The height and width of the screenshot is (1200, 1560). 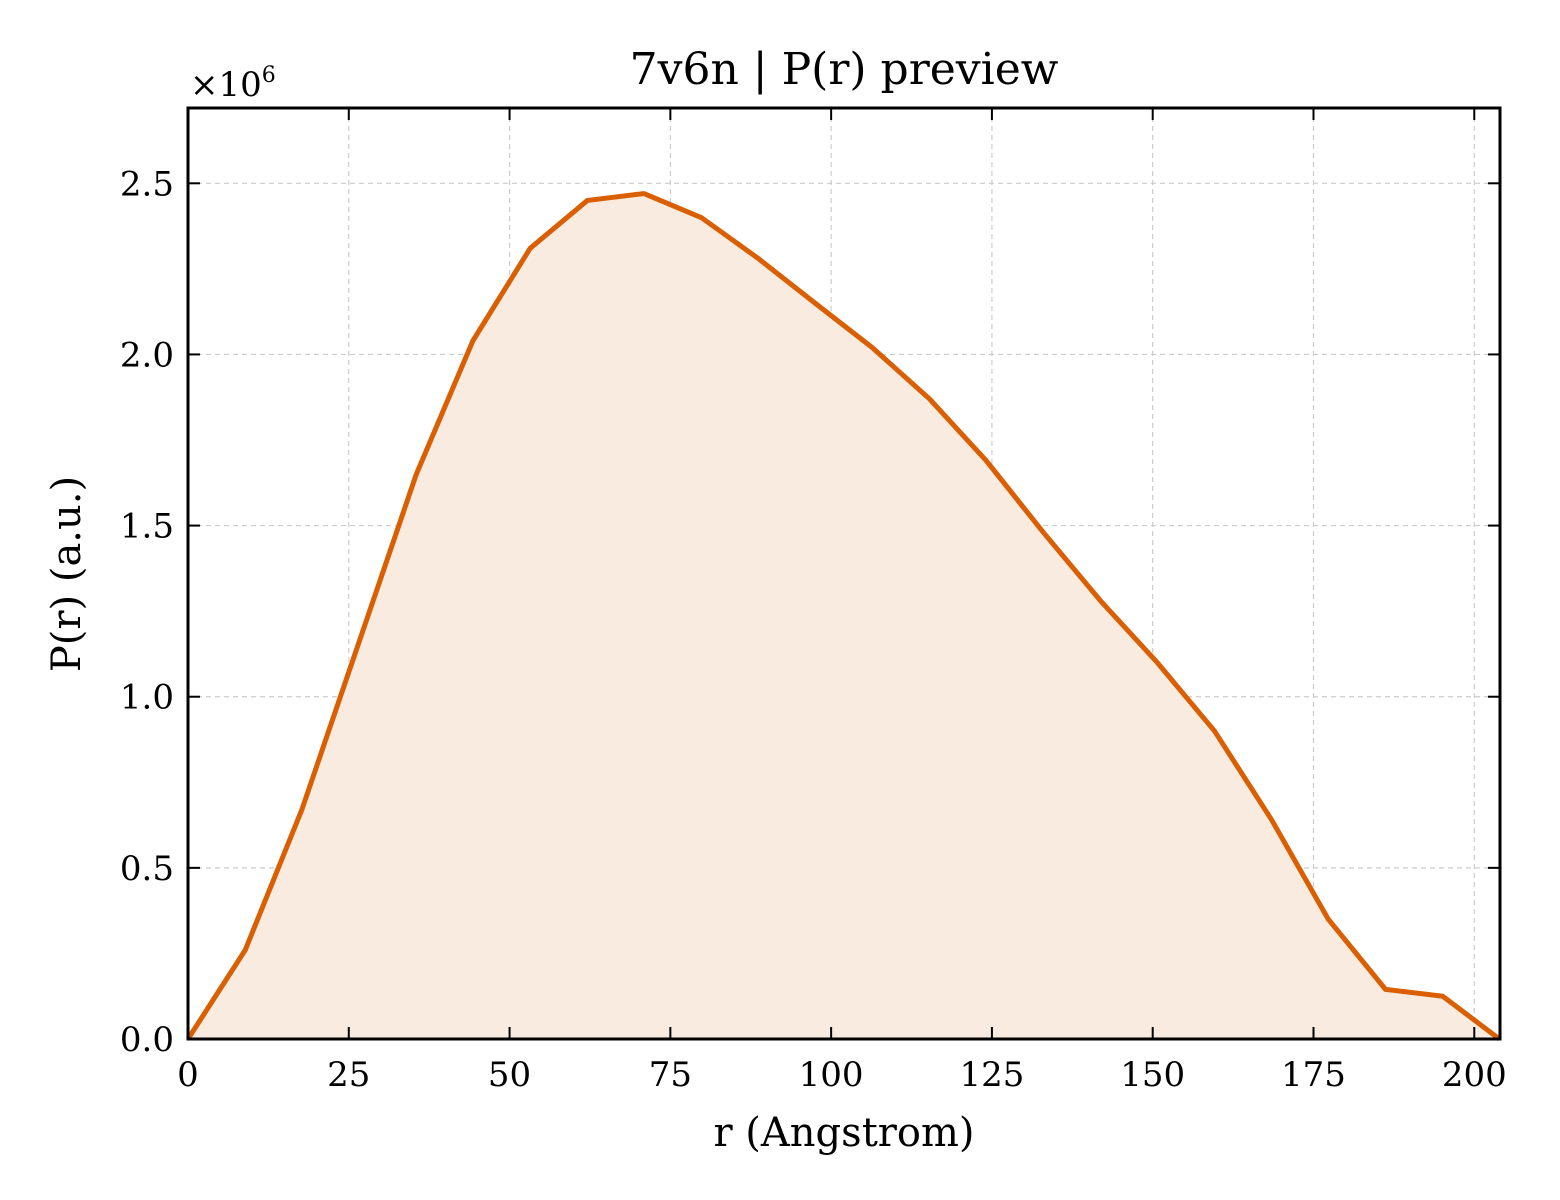 I want to click on x-tick-label: 25, so click(x=348, y=1075).